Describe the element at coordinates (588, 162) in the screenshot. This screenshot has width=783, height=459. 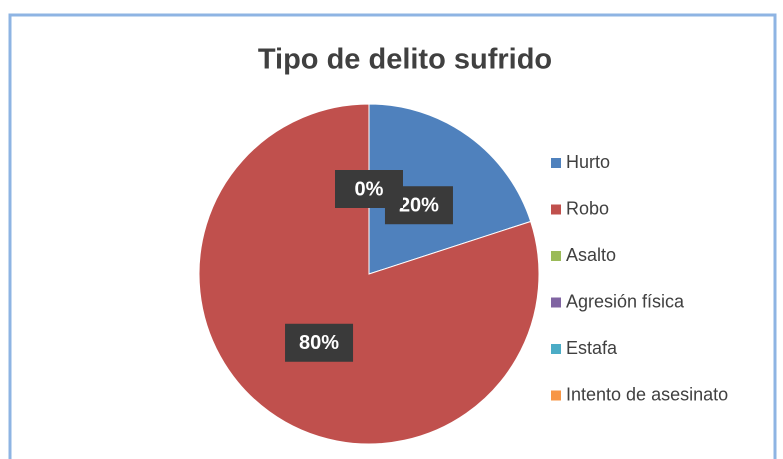
I see `legend-label: Hurto` at that location.